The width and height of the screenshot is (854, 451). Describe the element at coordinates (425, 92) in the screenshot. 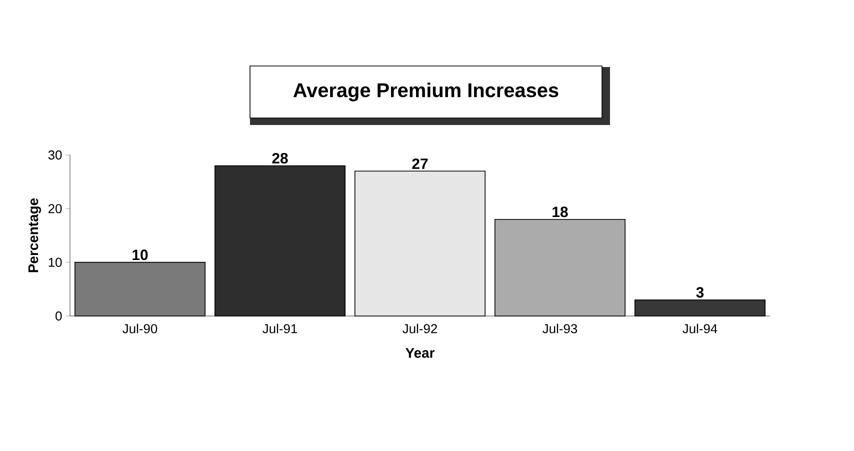

I see `chart-title: Average Premium Increases` at that location.